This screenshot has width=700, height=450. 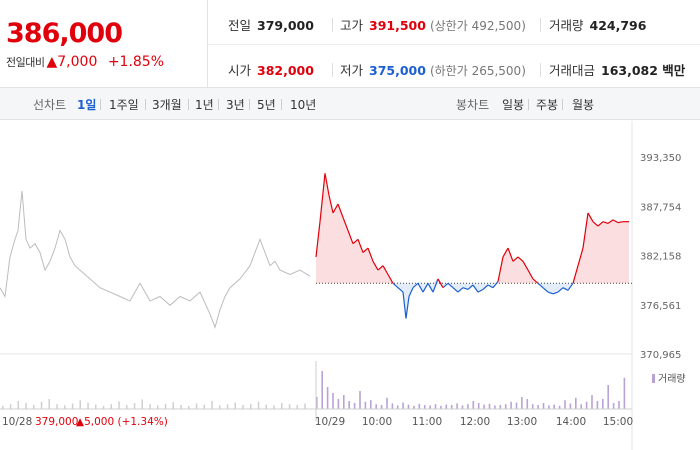 What do you see at coordinates (303, 105) in the screenshot?
I see `period-10y-tab: 10년` at bounding box center [303, 105].